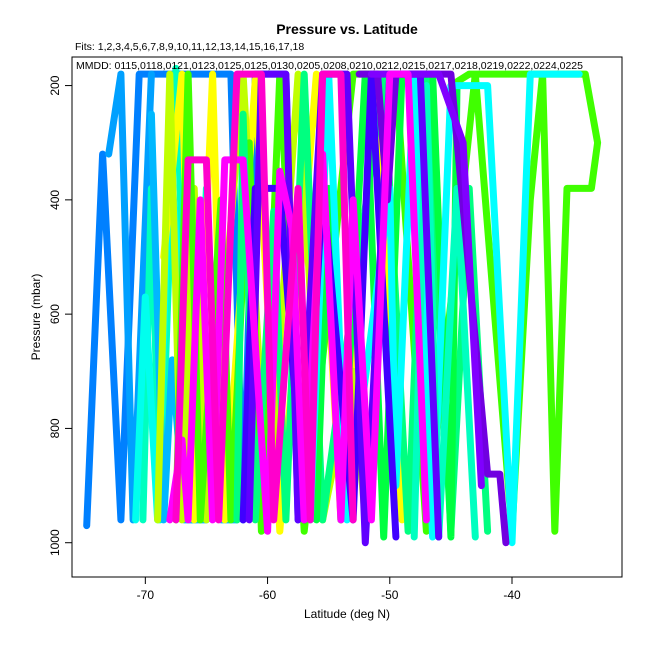  What do you see at coordinates (55, 200) in the screenshot?
I see `y-tick-label: 400` at bounding box center [55, 200].